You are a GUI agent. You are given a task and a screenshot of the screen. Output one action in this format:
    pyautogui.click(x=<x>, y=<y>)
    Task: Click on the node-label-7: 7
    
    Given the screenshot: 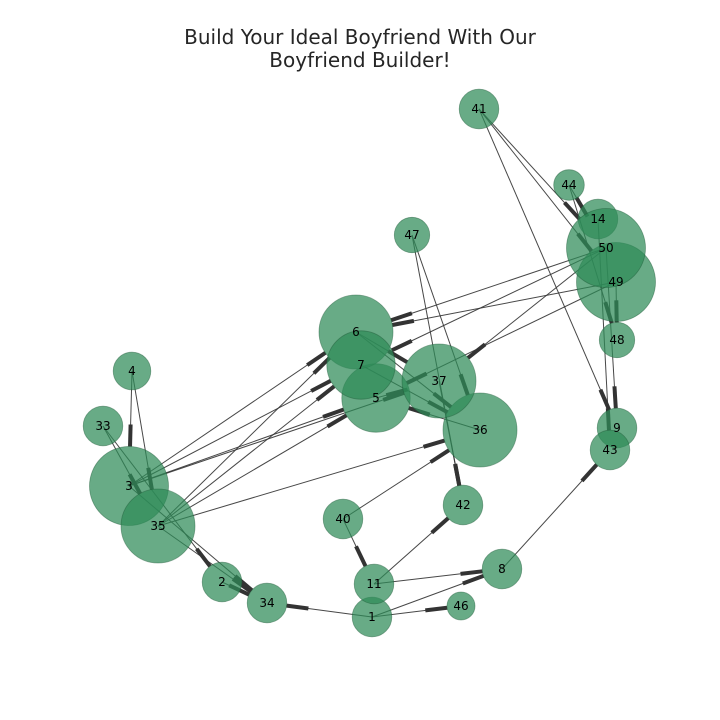 What is the action you would take?
    pyautogui.click(x=361, y=365)
    